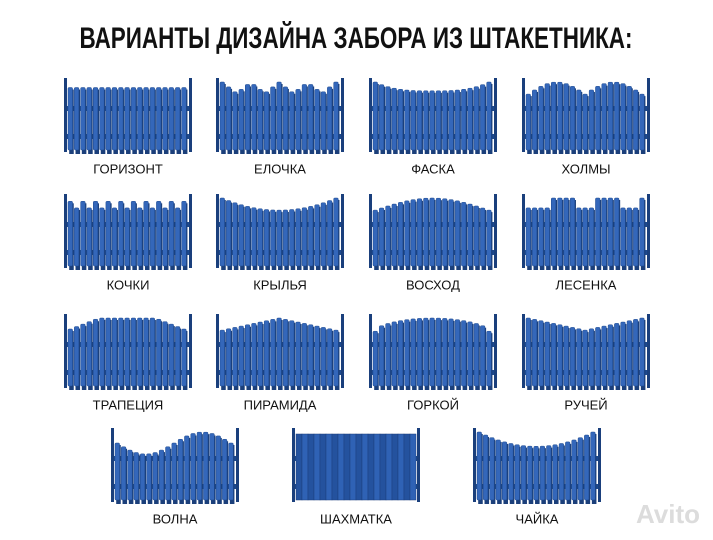 Image resolution: width=713 pixels, height=540 pixels. Describe the element at coordinates (128, 284) in the screenshot. I see `fence-label: КОЧКИ` at that location.